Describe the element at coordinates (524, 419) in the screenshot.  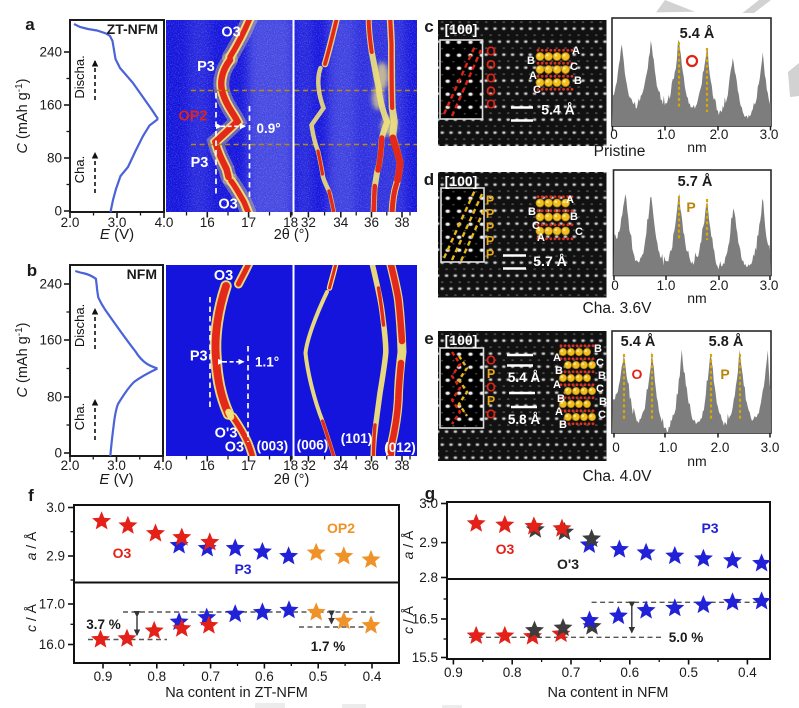
I see `svg-text: 5.8 Å` at that location.